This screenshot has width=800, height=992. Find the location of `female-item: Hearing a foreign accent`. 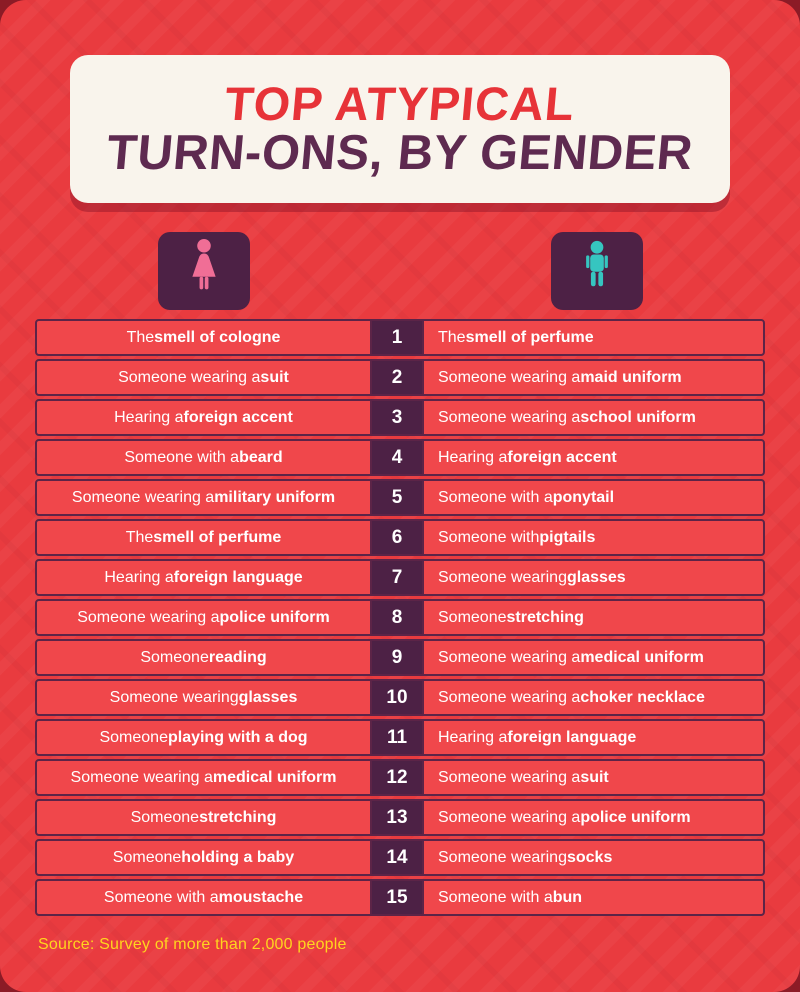

female-item: Hearing a foreign accent is located at coordinates (203, 417).